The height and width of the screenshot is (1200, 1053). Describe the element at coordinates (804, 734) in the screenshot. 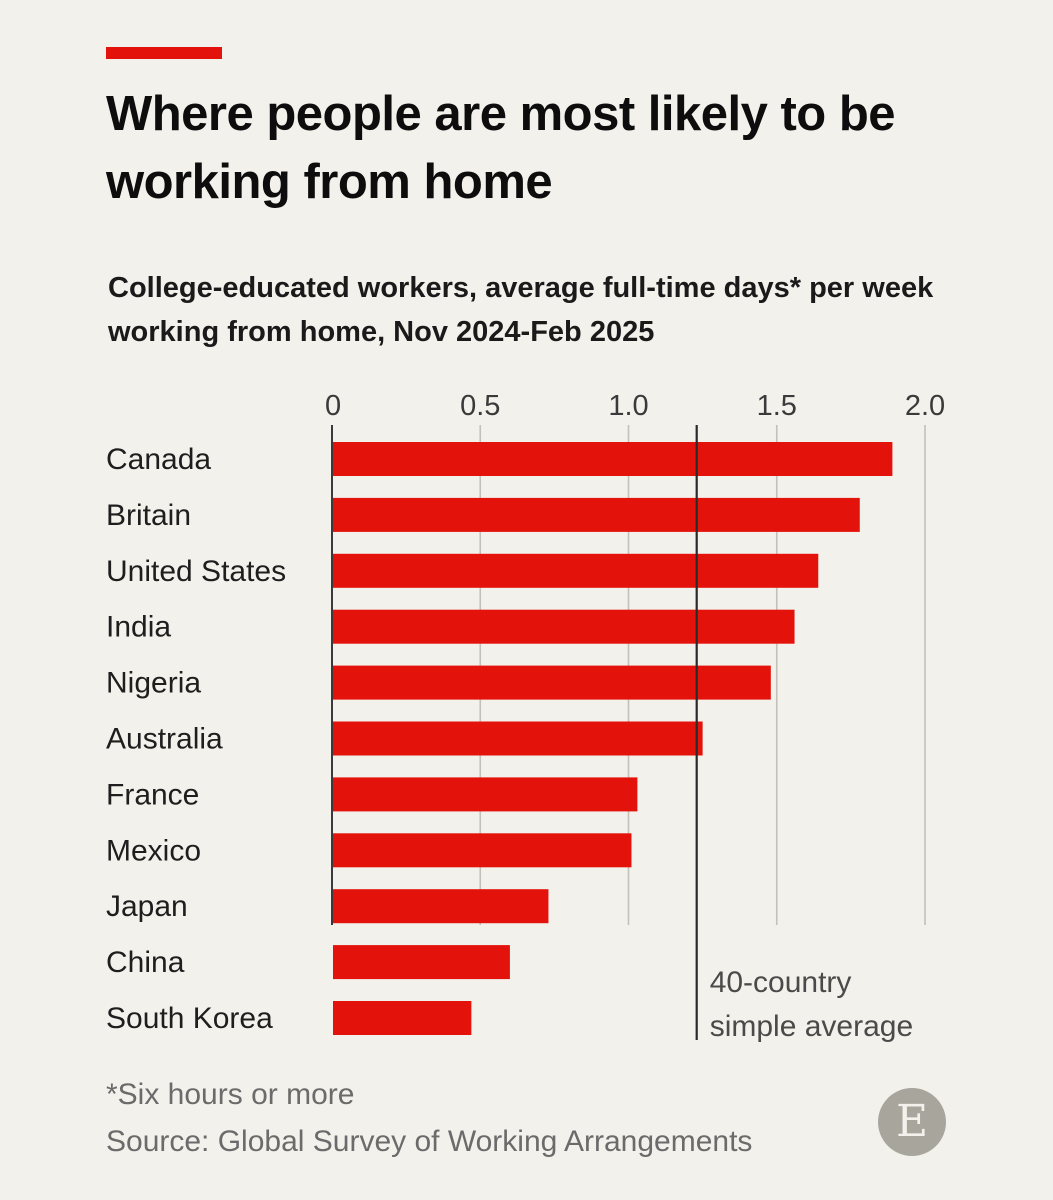

I see `reference-line-group: 40-country simple average` at that location.